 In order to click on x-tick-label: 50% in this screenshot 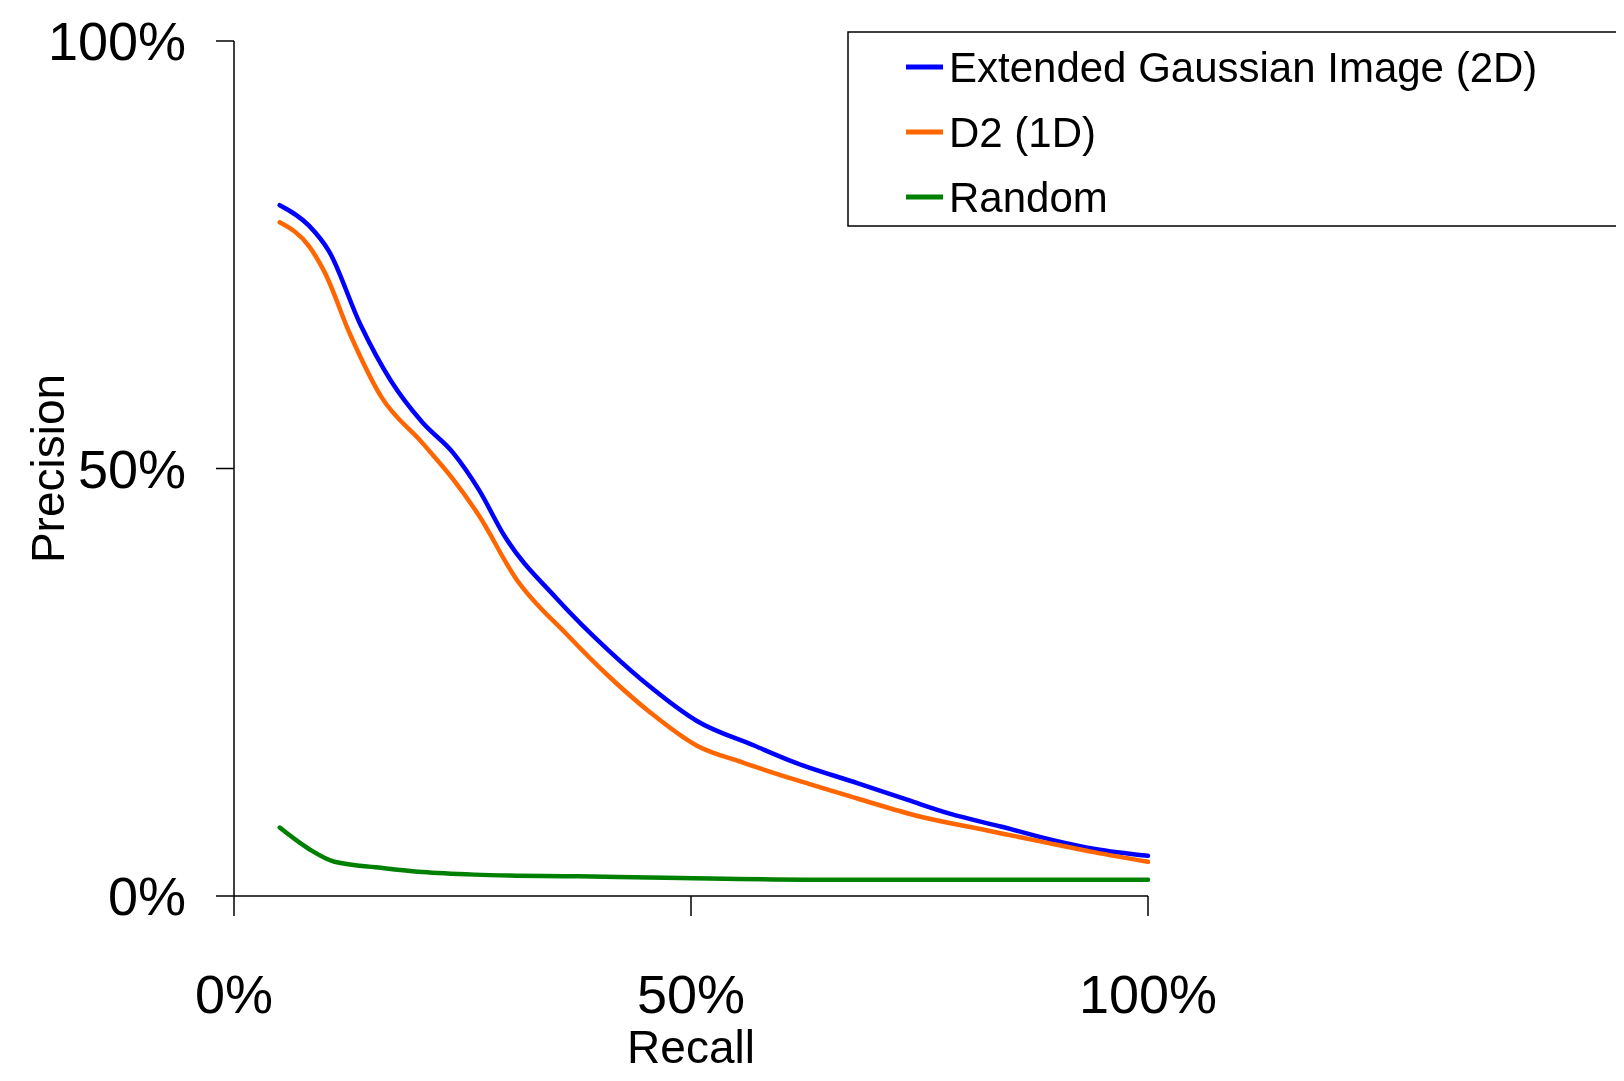, I will do `click(691, 994)`.